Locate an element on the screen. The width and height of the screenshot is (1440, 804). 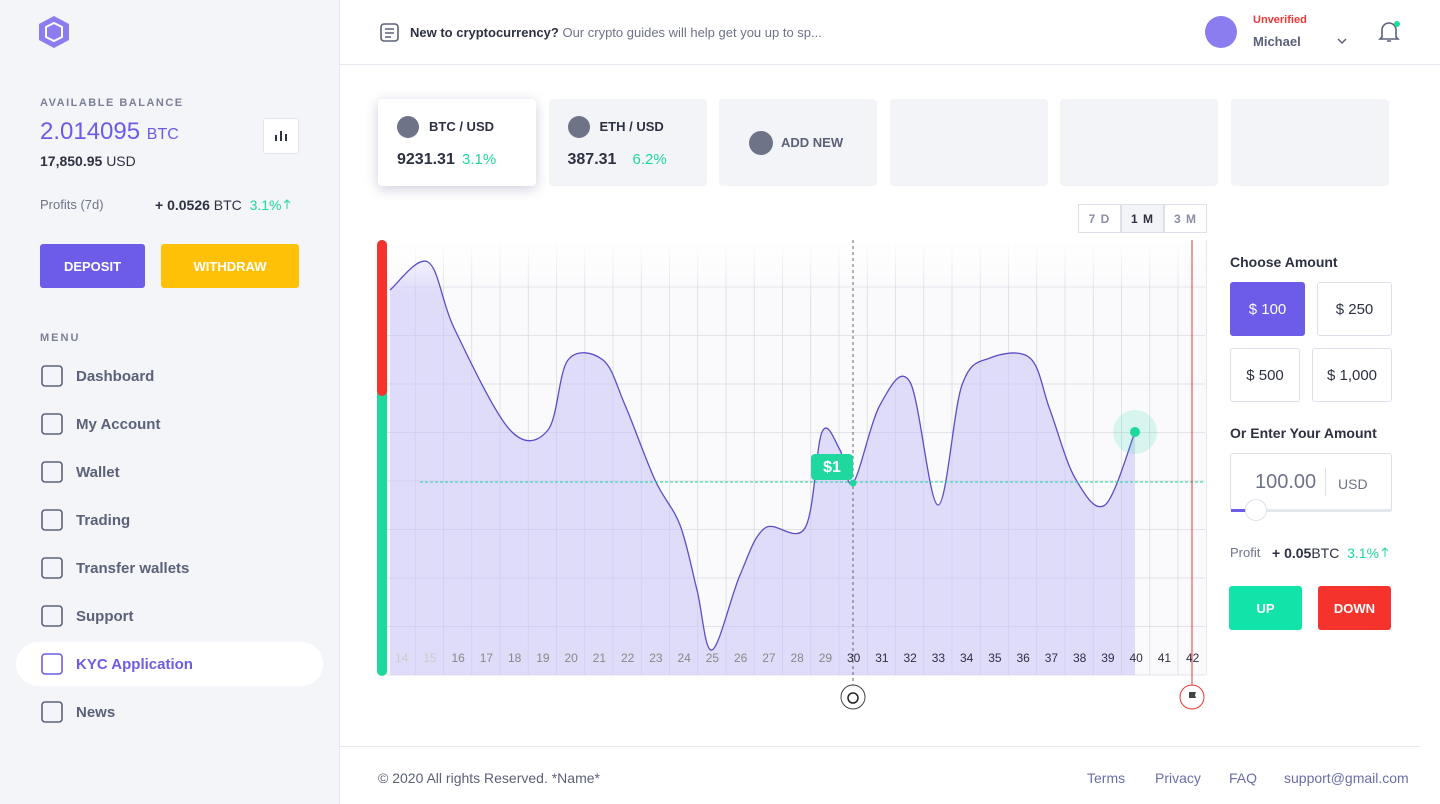
profit-label: Profit is located at coordinates (1245, 552).